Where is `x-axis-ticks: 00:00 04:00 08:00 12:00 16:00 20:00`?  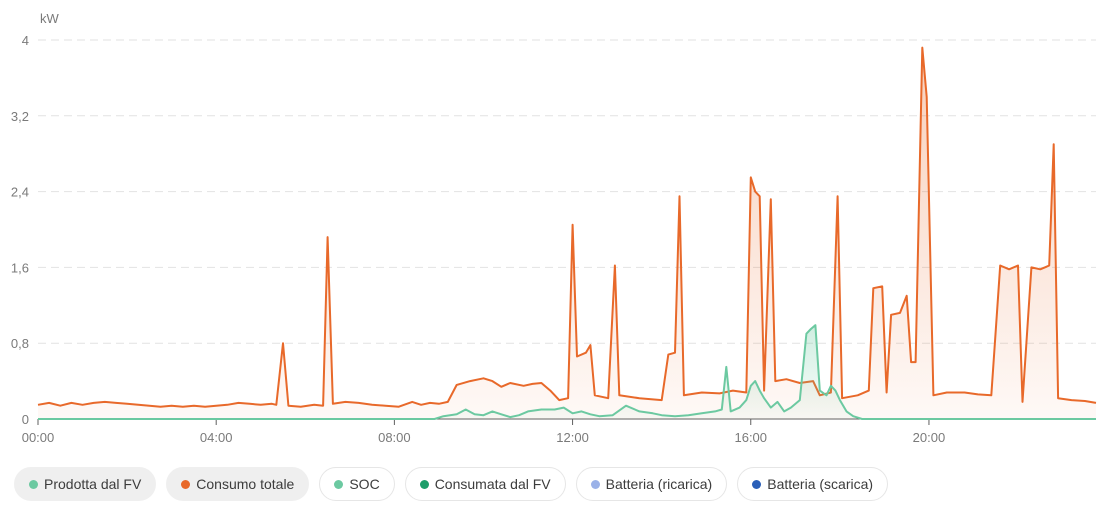
x-axis-ticks: 00:00 04:00 08:00 12:00 16:00 20:00 is located at coordinates (483, 432).